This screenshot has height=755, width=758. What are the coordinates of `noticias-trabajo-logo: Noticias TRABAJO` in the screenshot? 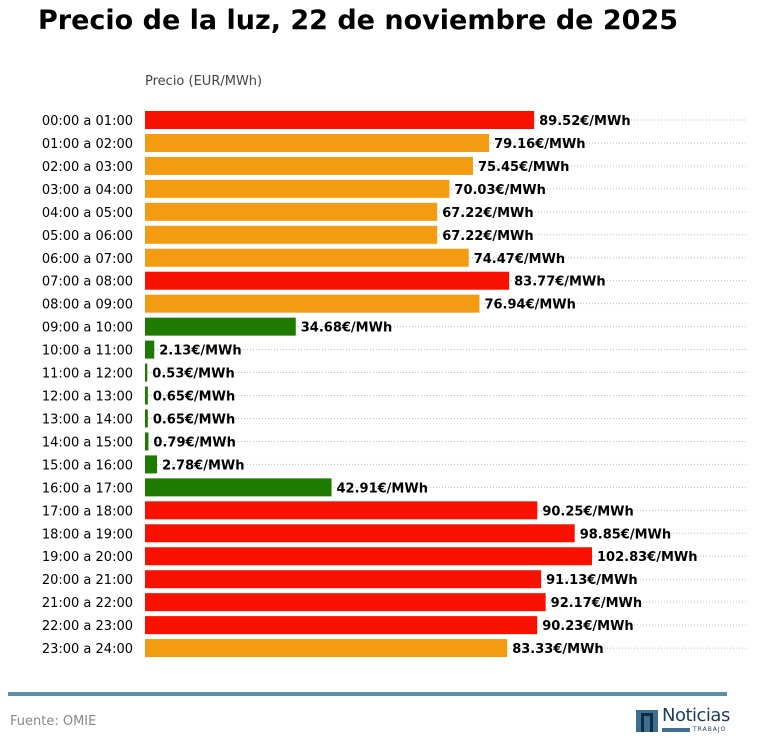 It's located at (683, 720).